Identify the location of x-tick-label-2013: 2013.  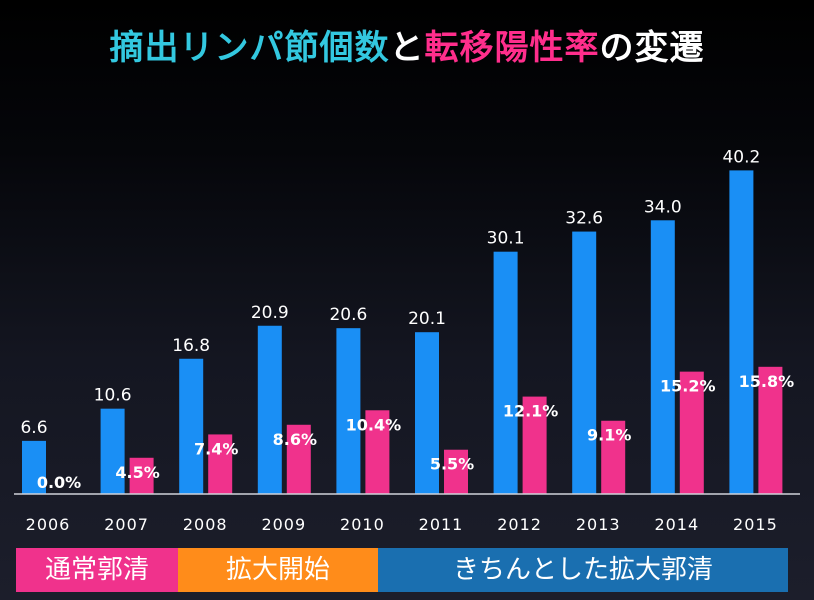
(598, 524).